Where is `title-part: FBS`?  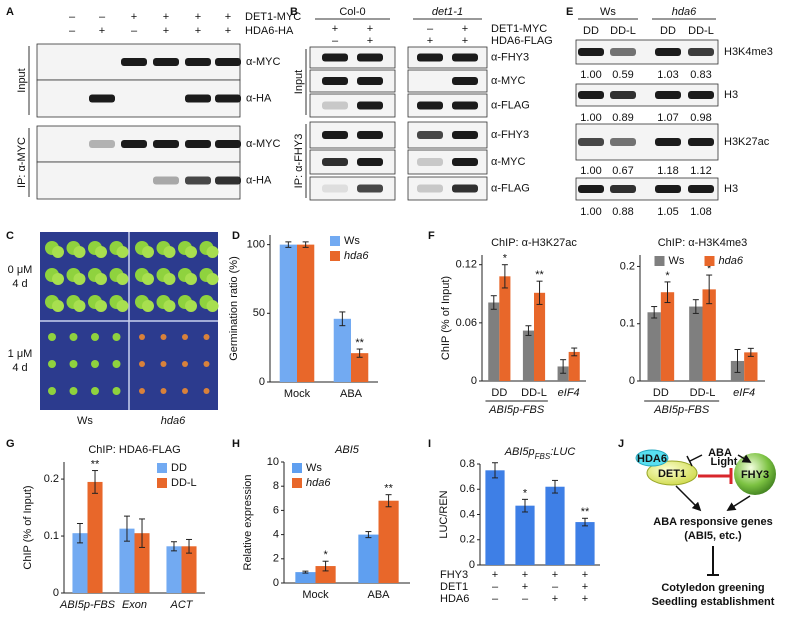
title-part: FBS is located at coordinates (543, 456).